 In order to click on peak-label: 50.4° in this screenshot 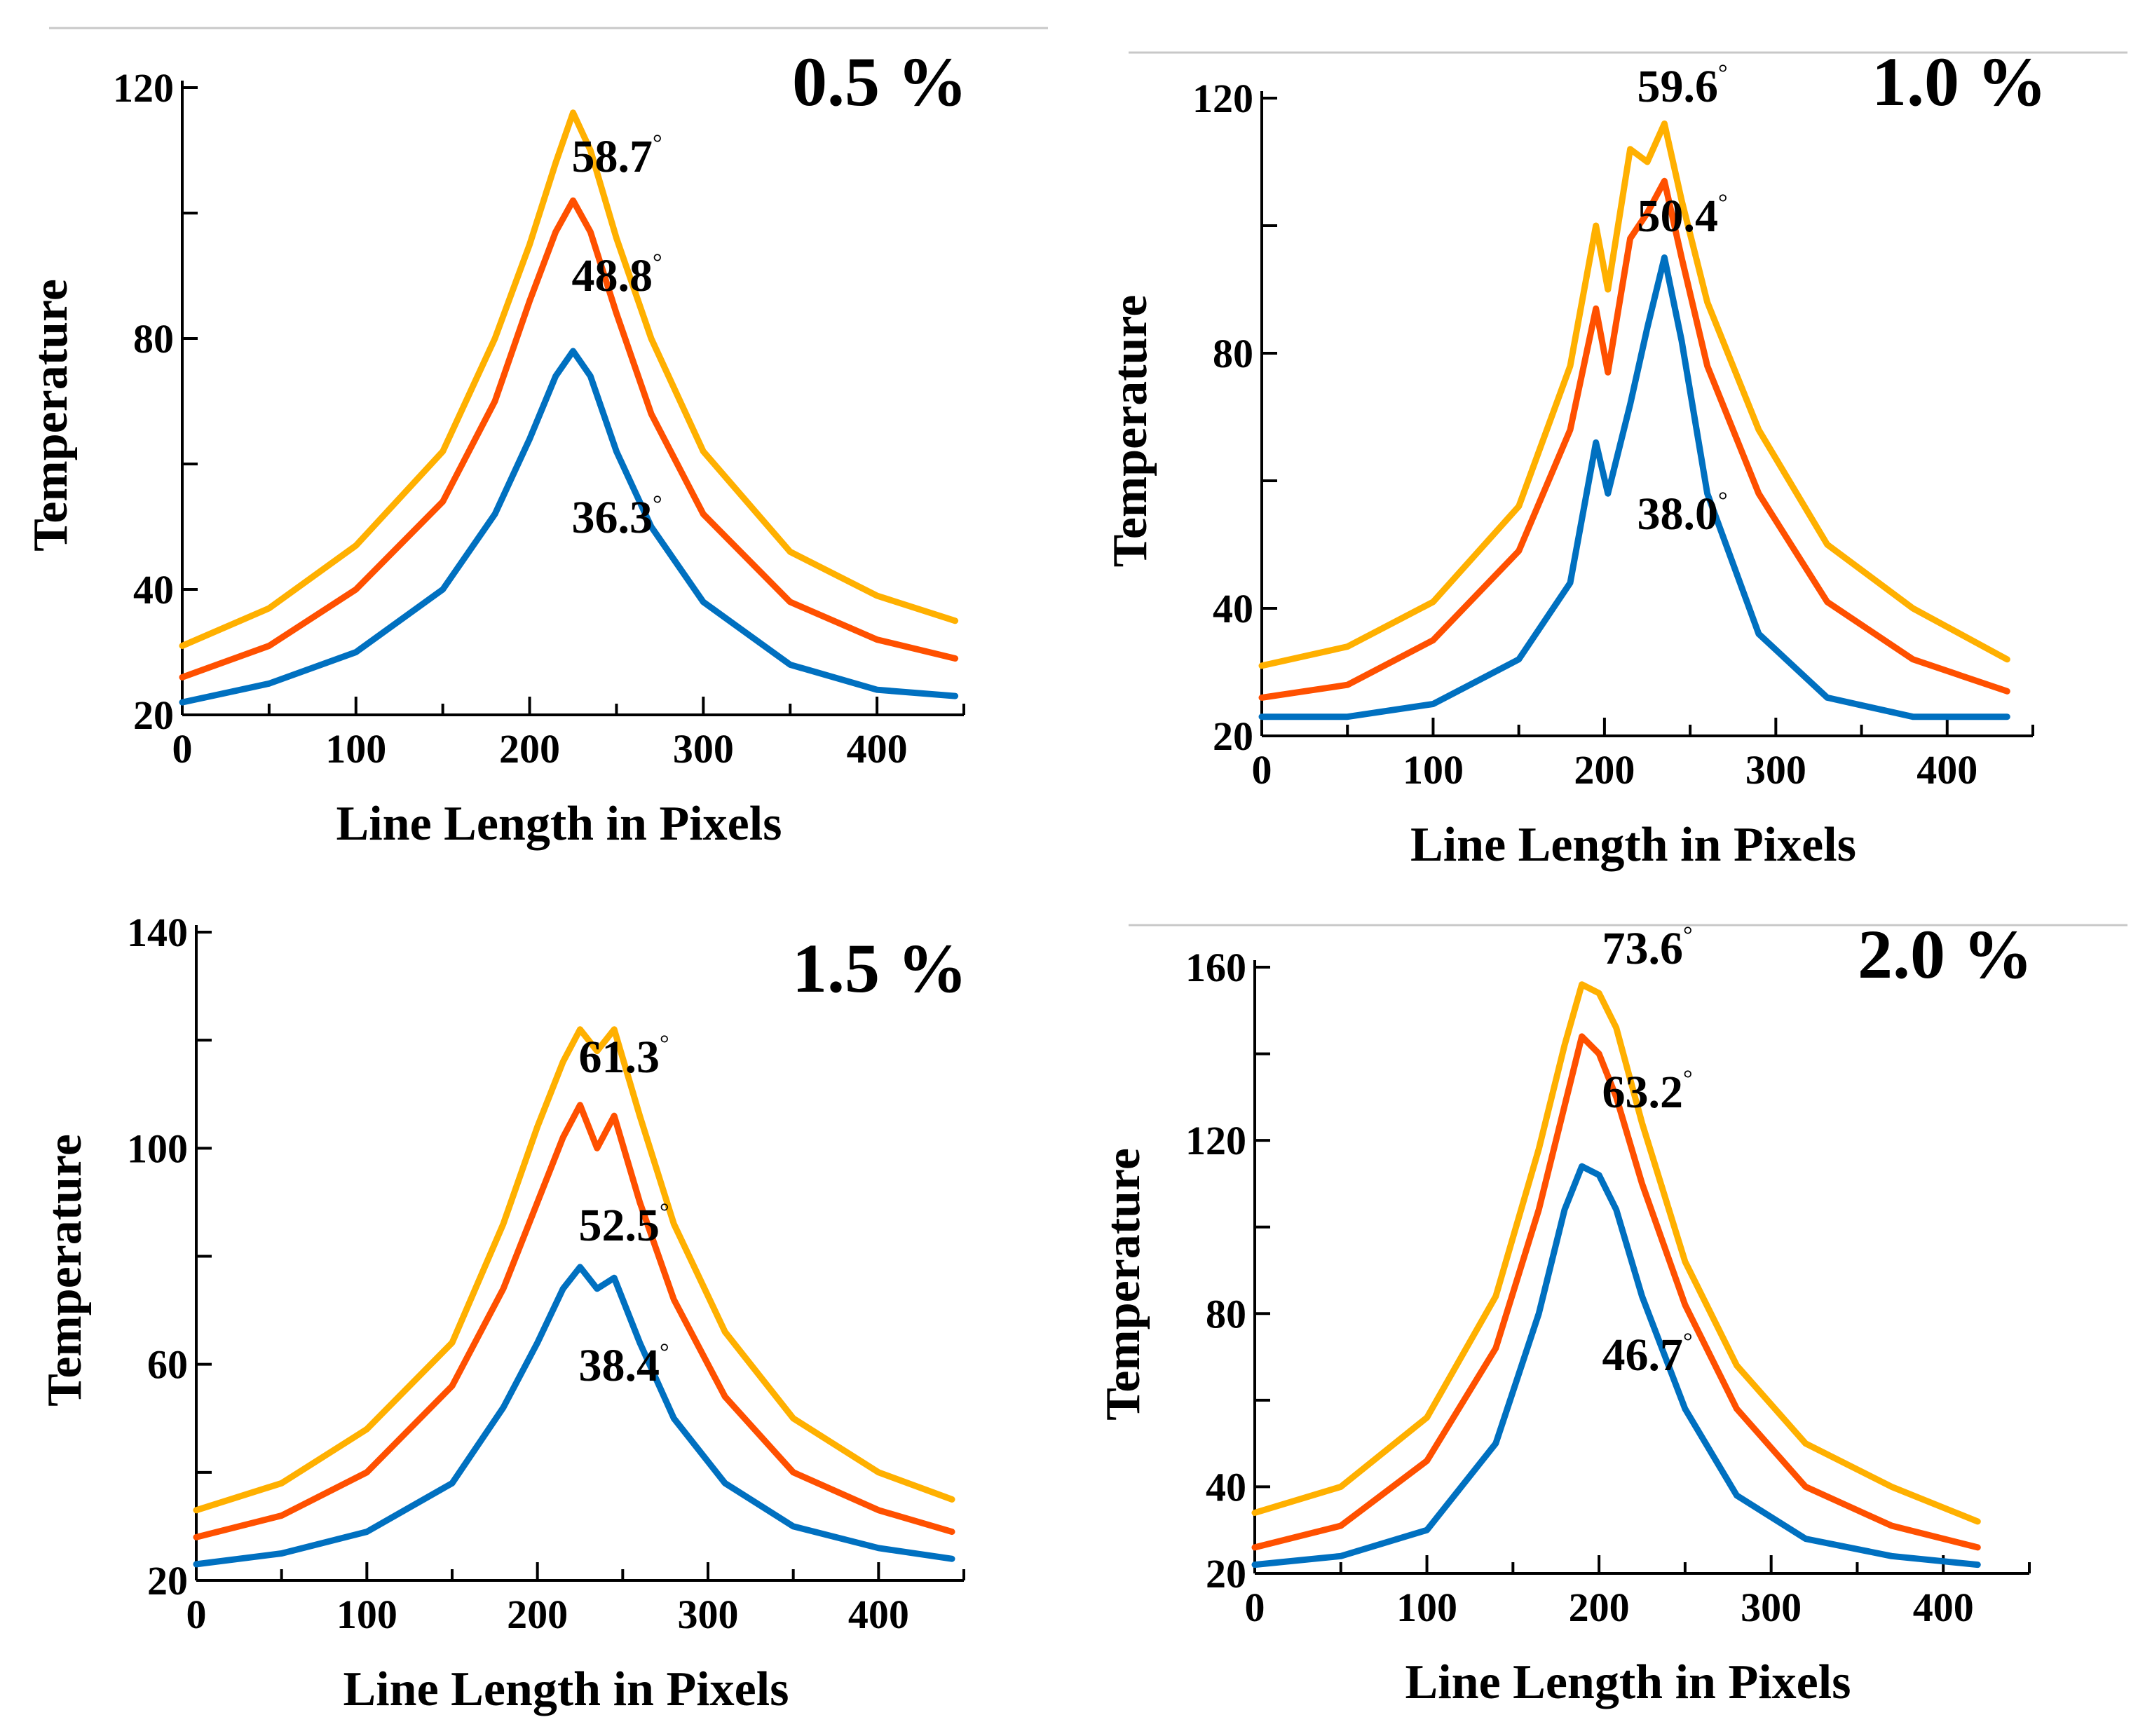, I will do `click(1682, 216)`.